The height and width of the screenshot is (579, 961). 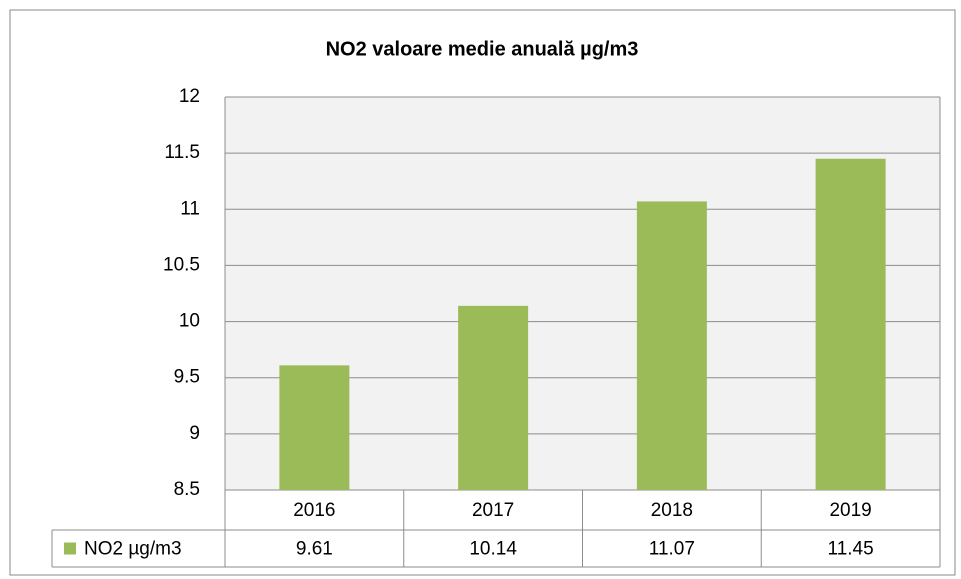 What do you see at coordinates (181, 264) in the screenshot?
I see `y-tick-label: 10.5` at bounding box center [181, 264].